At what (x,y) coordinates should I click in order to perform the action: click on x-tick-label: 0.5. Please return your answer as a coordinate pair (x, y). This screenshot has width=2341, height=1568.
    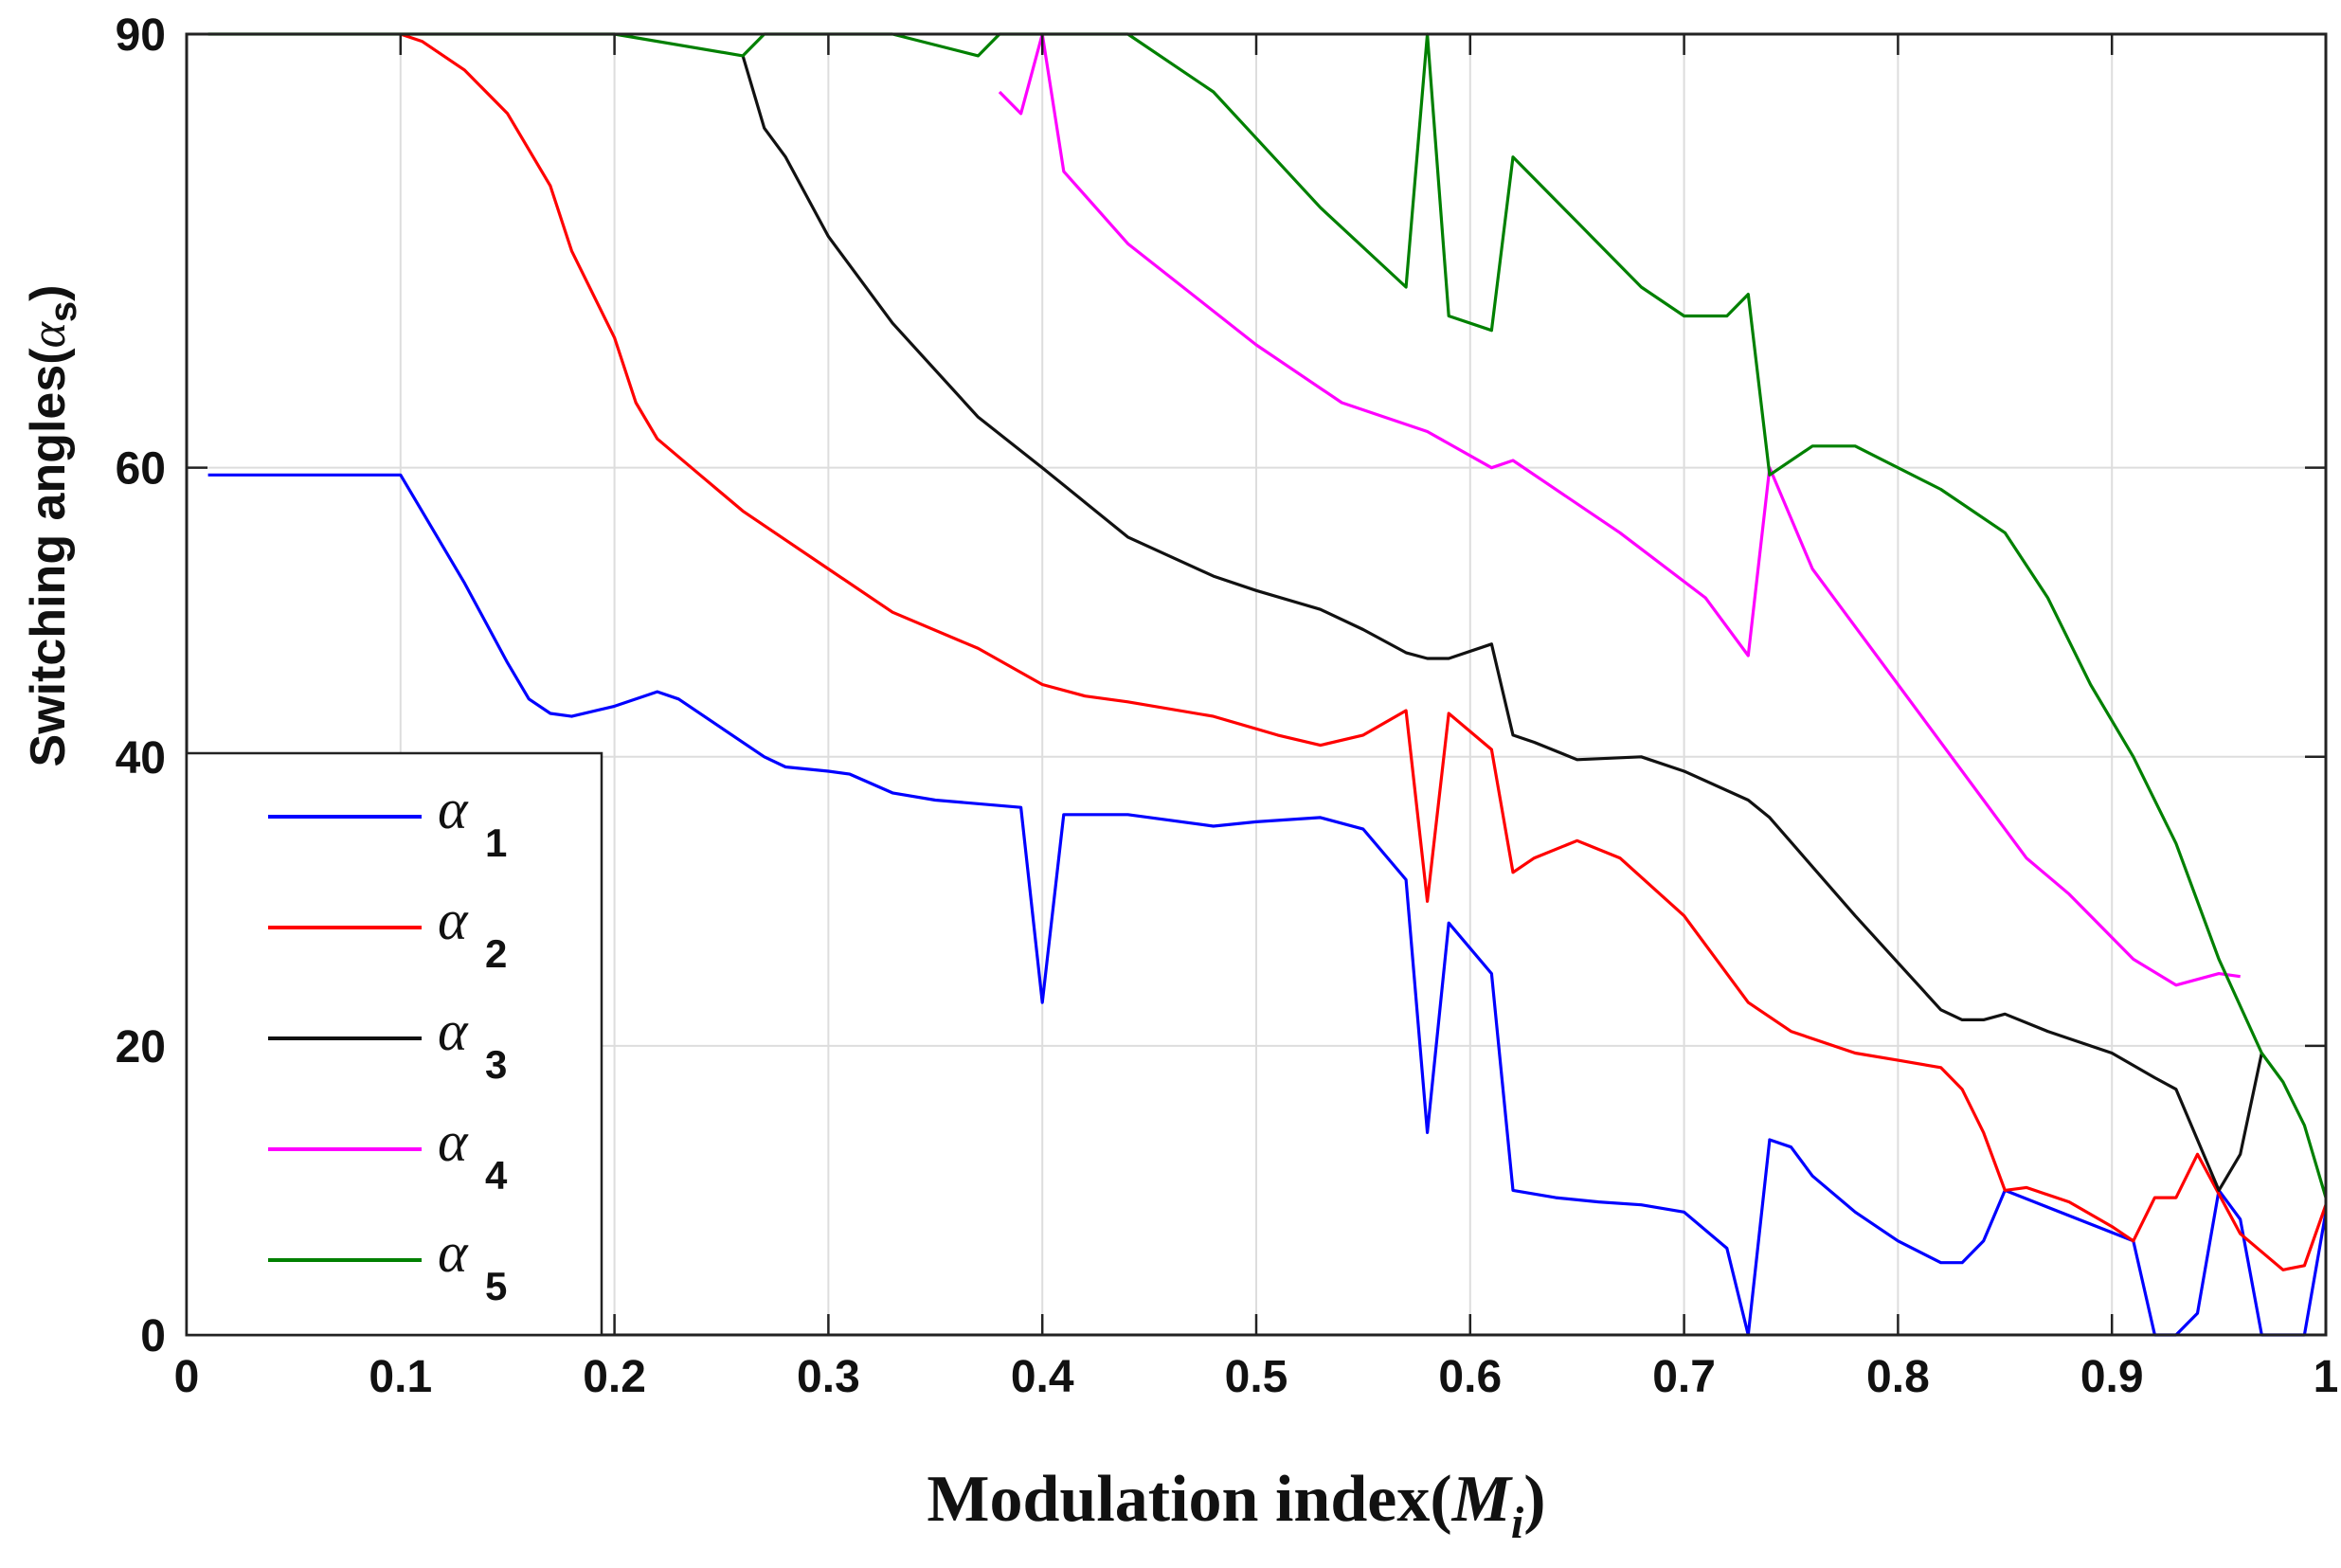
    Looking at the image, I should click on (1256, 1377).